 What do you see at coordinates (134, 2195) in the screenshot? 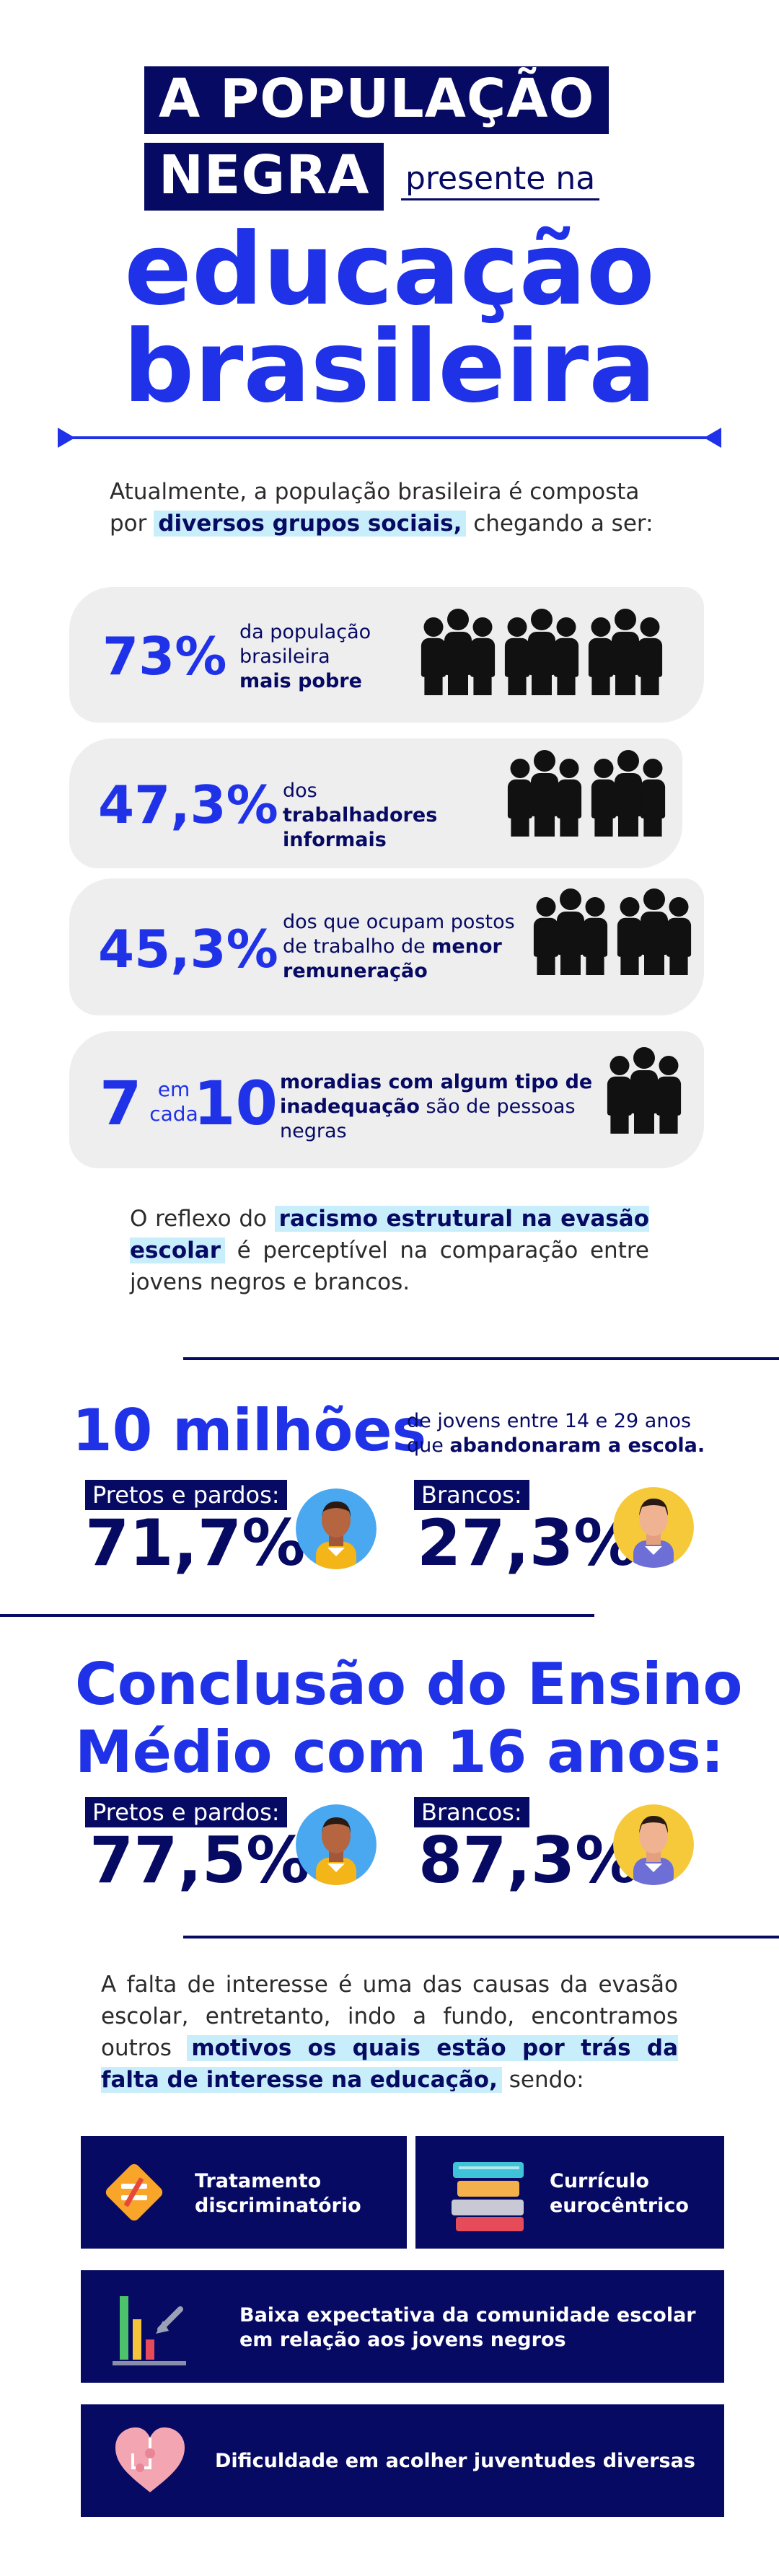
I see `not-equal-icon` at bounding box center [134, 2195].